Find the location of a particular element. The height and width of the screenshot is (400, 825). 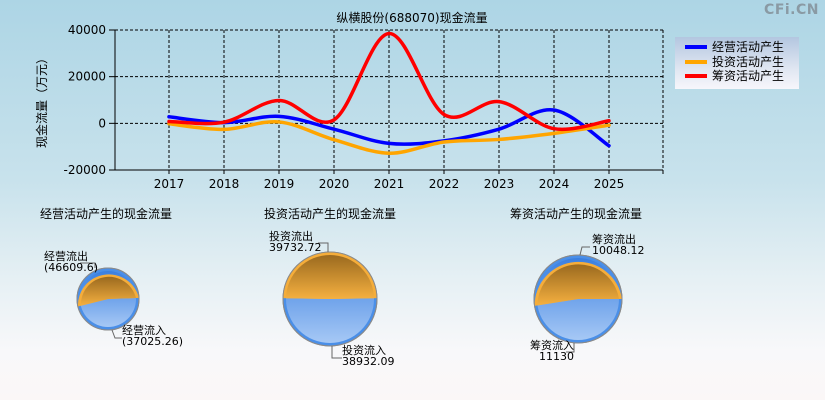

svg-text: 2017 is located at coordinates (169, 184).